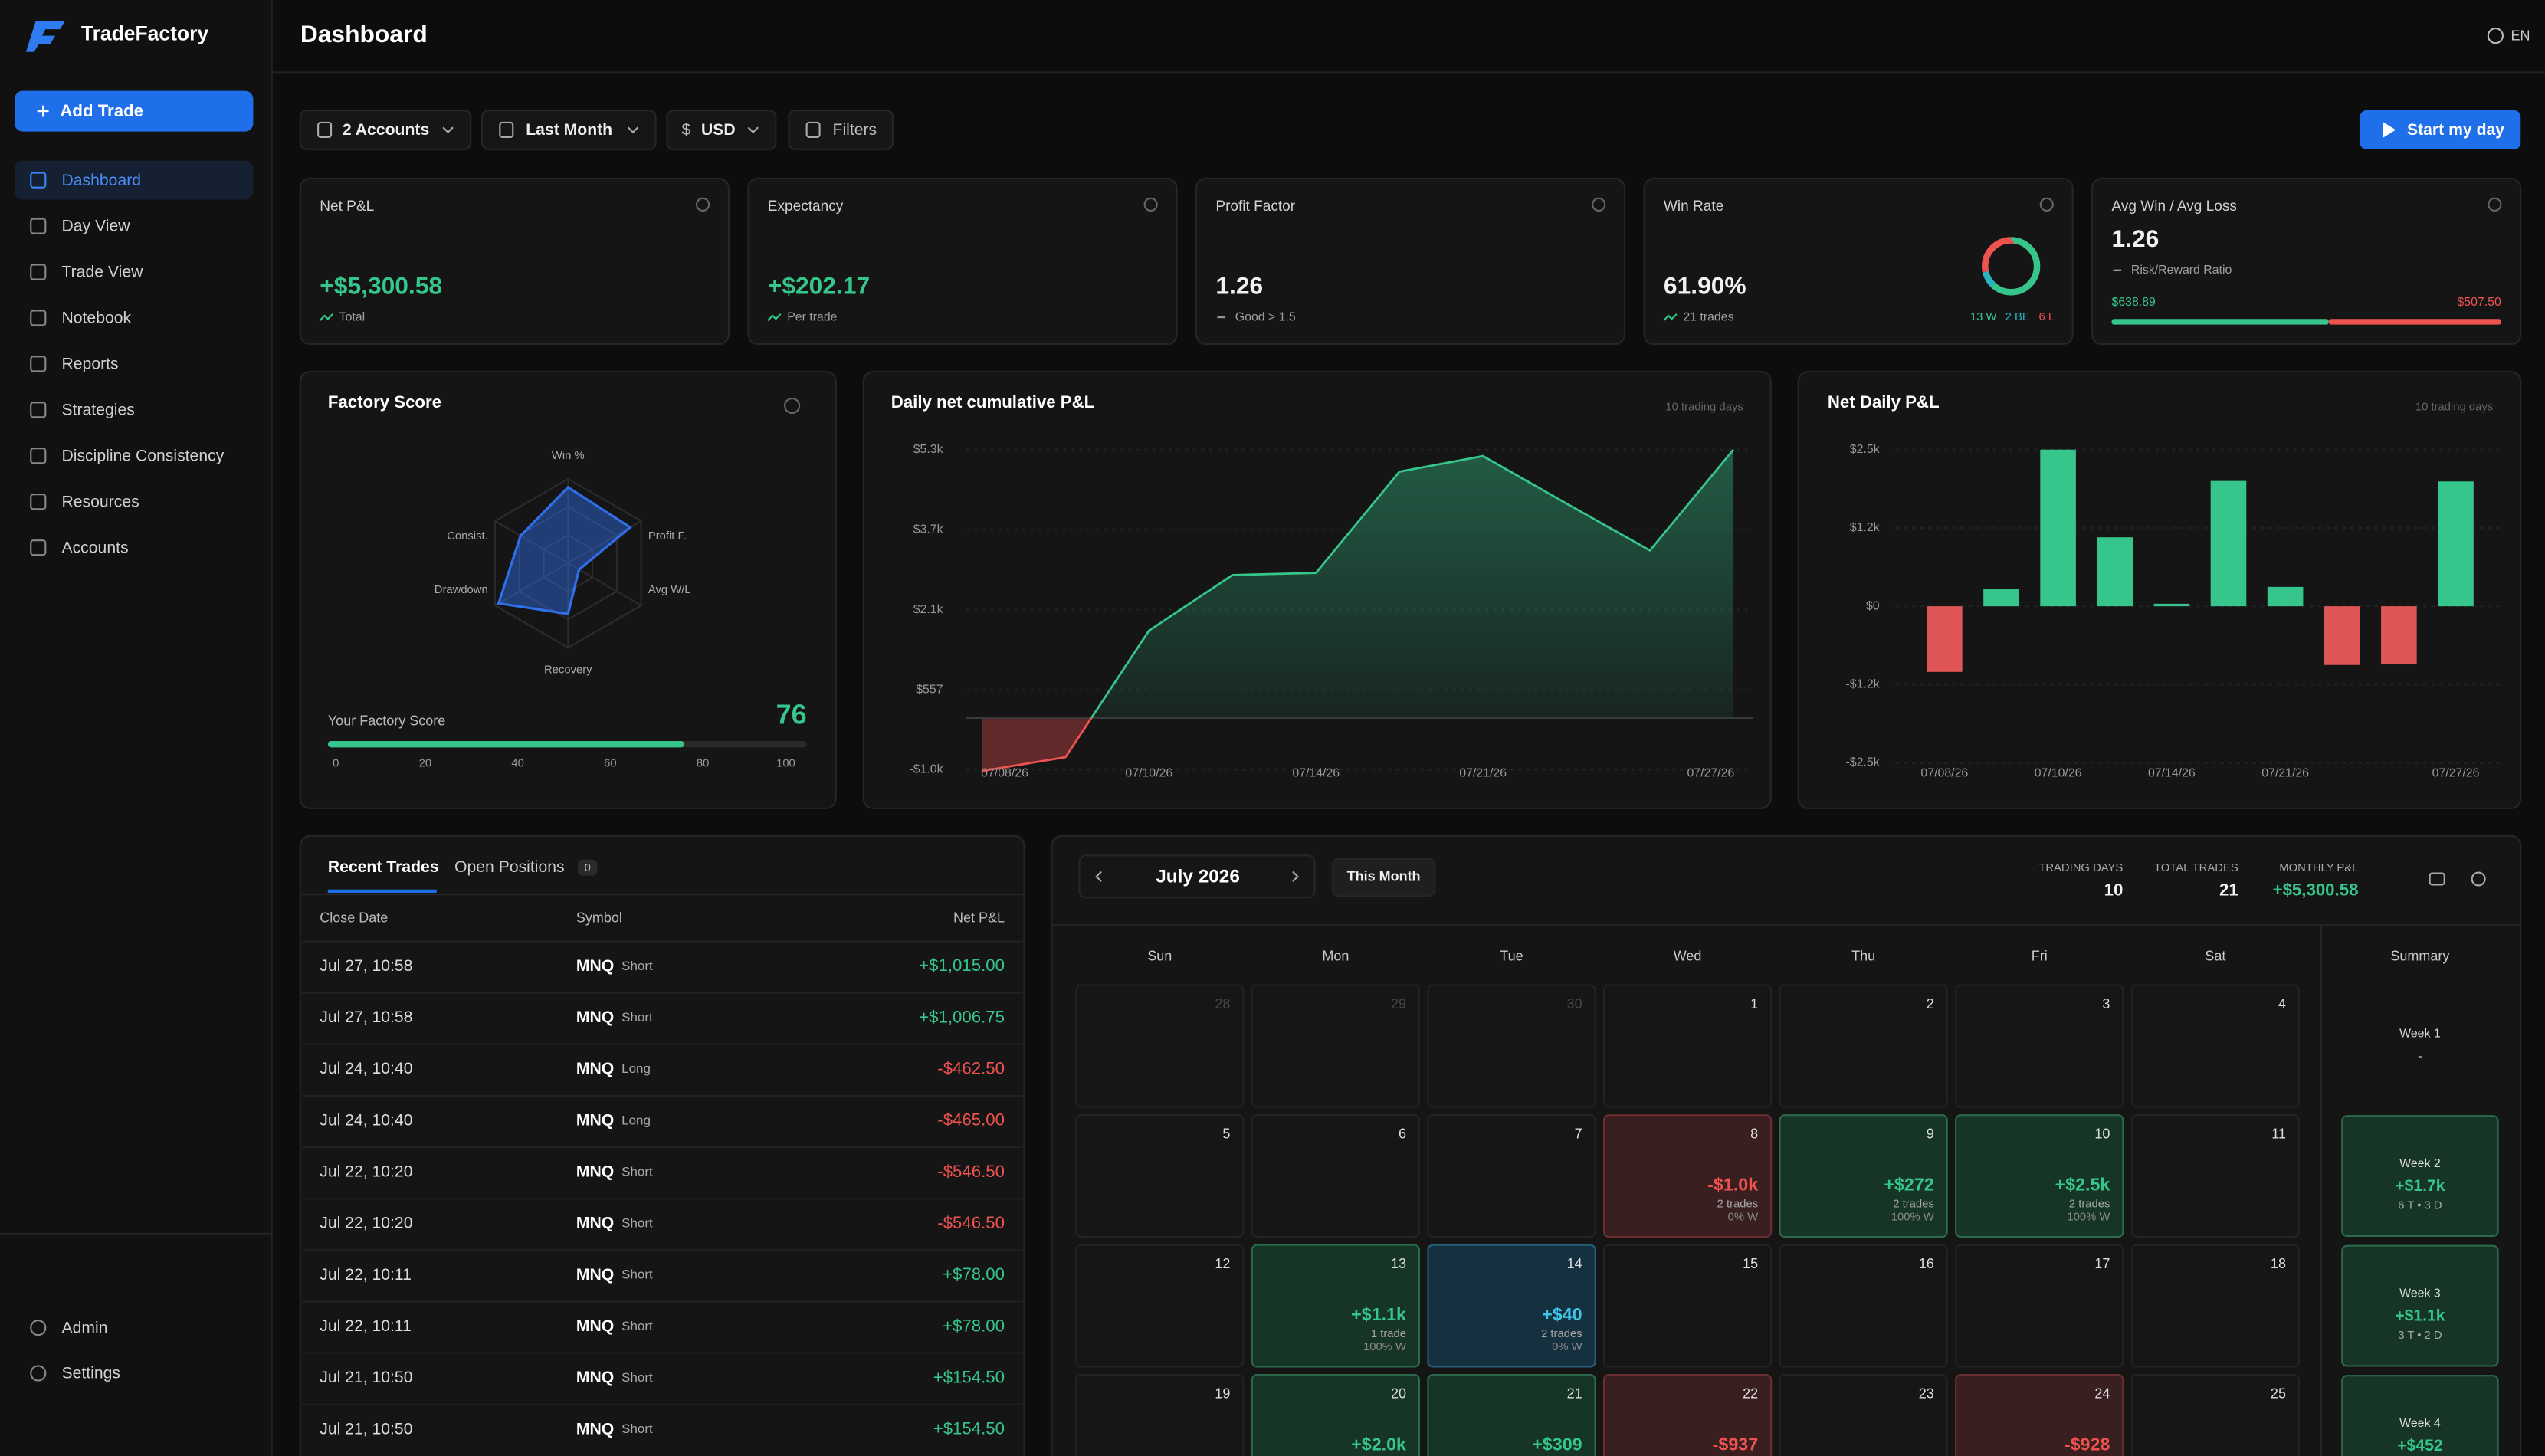 The image size is (2545, 1456). Describe the element at coordinates (2307, 261) in the screenshot. I see `kpi-card` at that location.